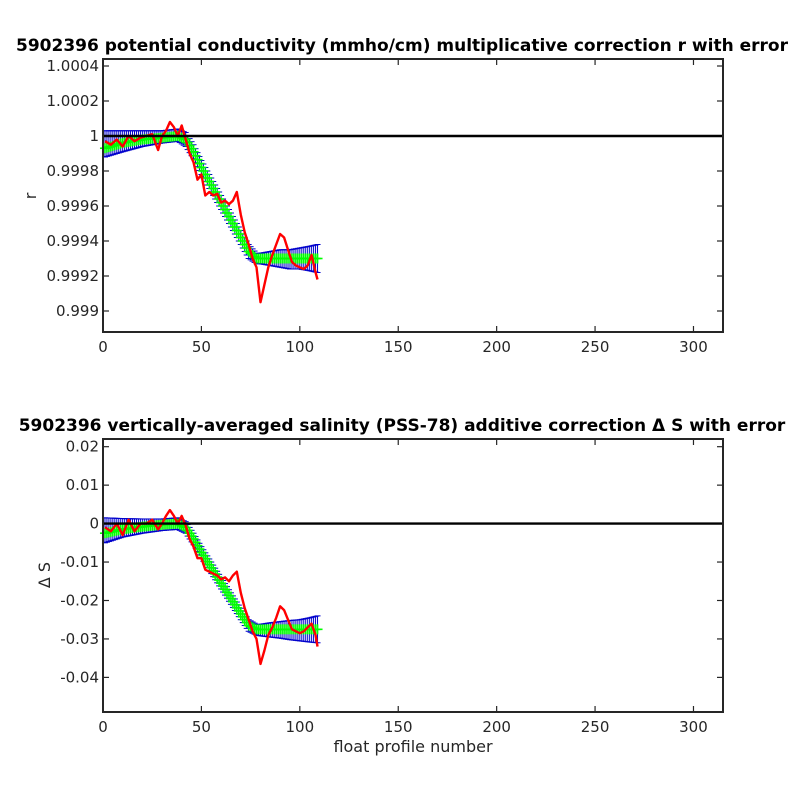 The image size is (800, 800). I want to click on x-axis-label: float profile number, so click(413, 746).